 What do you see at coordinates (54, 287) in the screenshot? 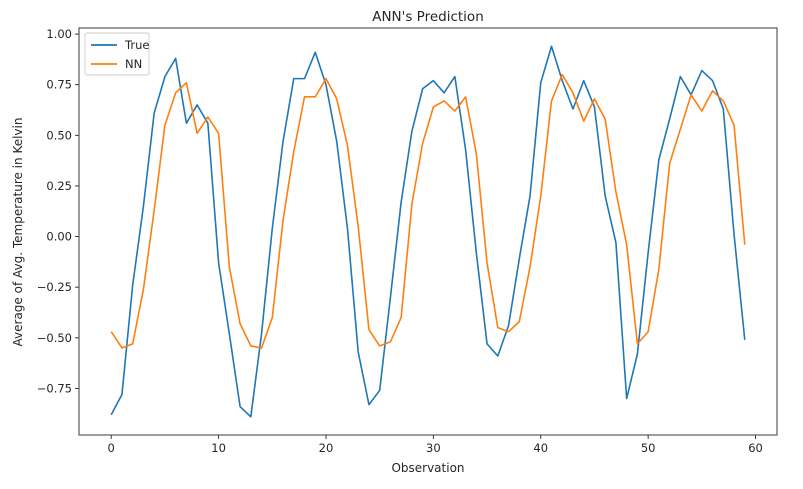
I see `y-tick-label: −0.25` at bounding box center [54, 287].